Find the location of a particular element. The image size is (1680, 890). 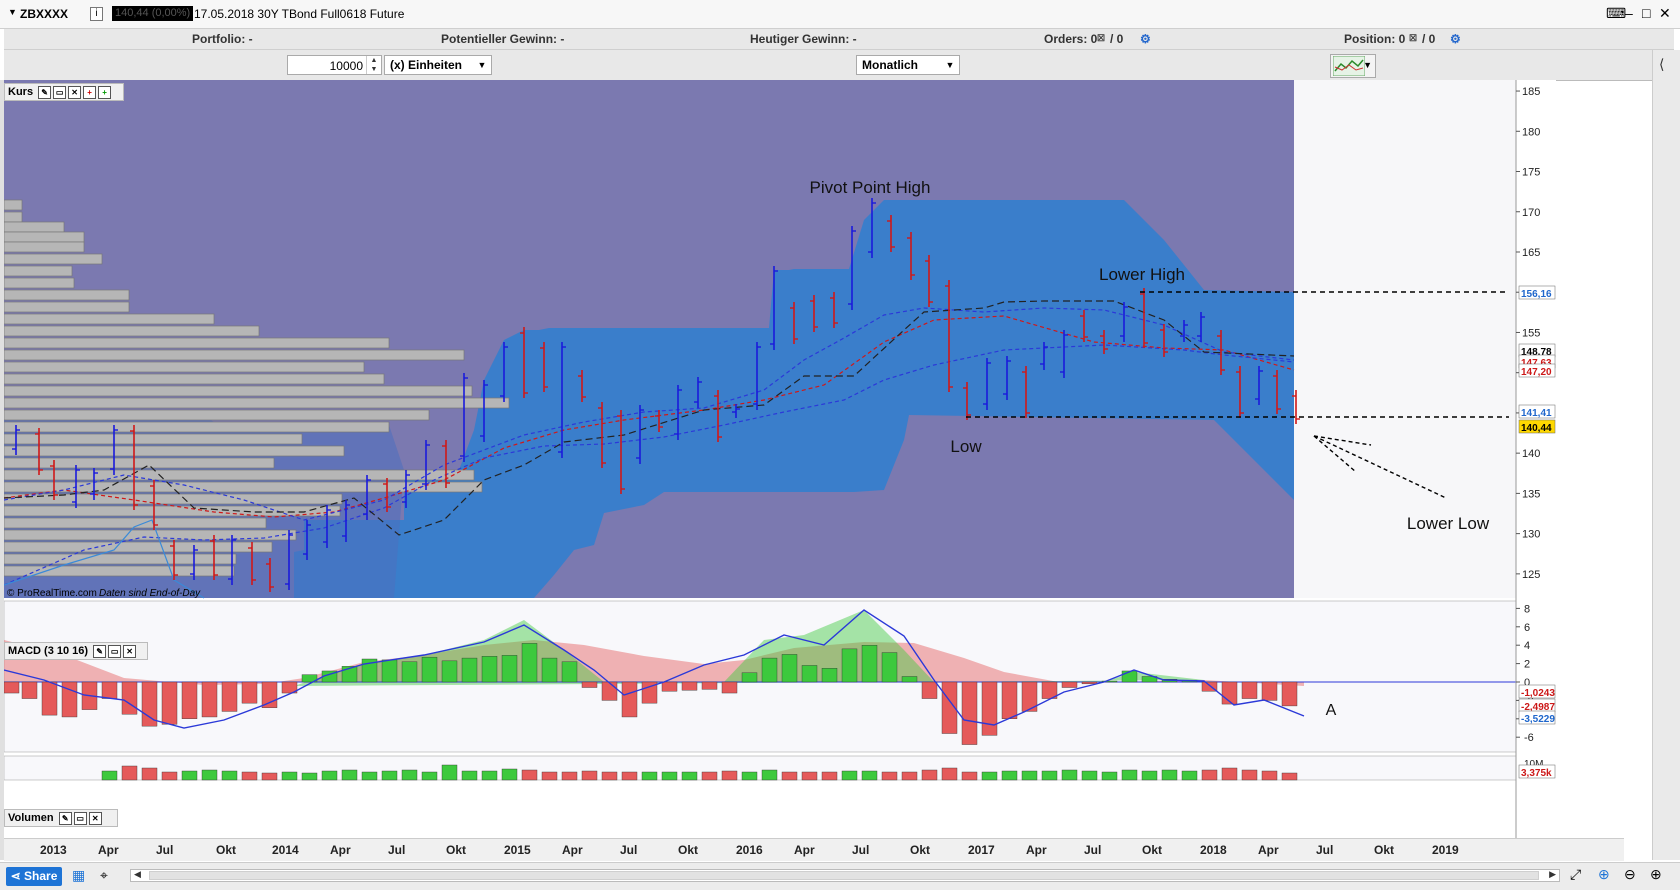

orders-close-icon: ☒ is located at coordinates (1101, 38).